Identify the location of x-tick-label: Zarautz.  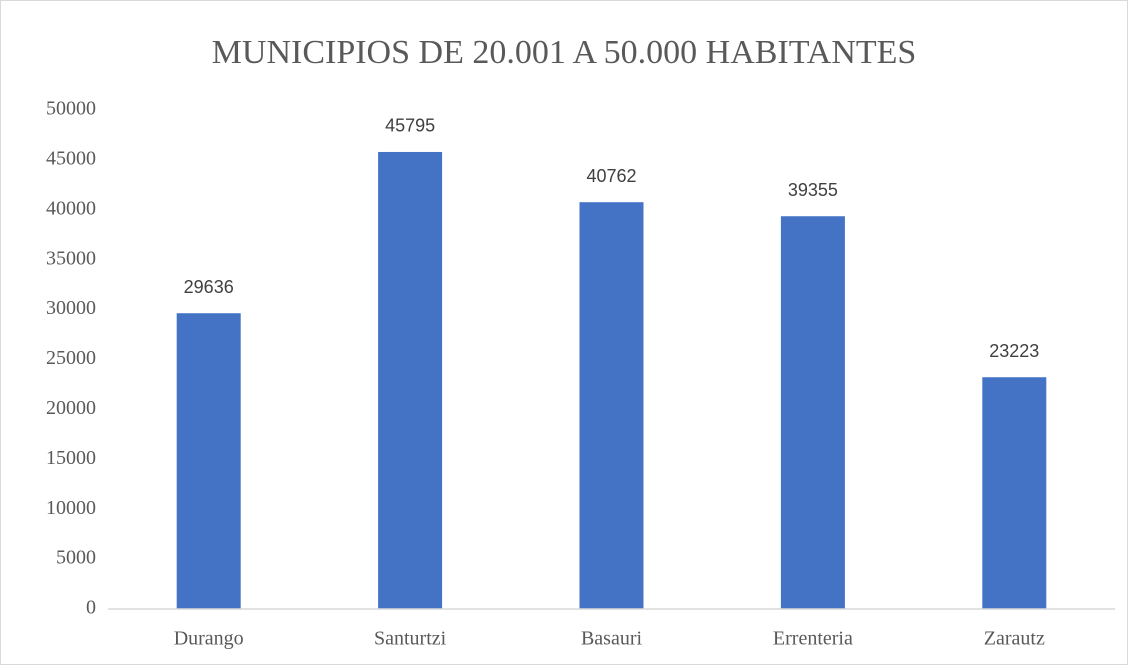
(1014, 639).